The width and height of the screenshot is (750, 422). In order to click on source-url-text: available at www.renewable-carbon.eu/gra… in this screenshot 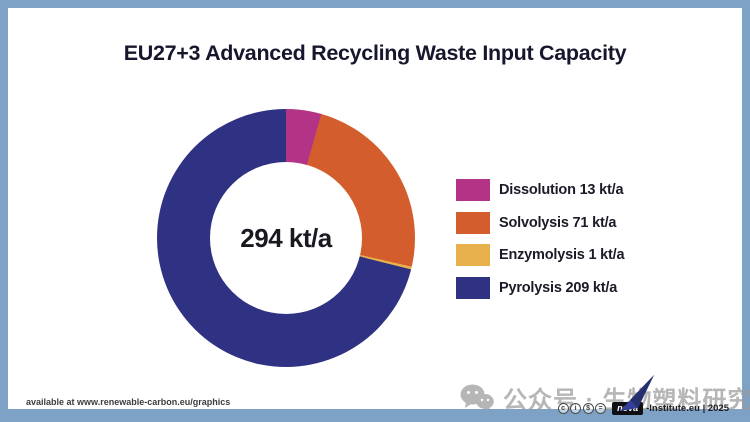, I will do `click(128, 402)`.